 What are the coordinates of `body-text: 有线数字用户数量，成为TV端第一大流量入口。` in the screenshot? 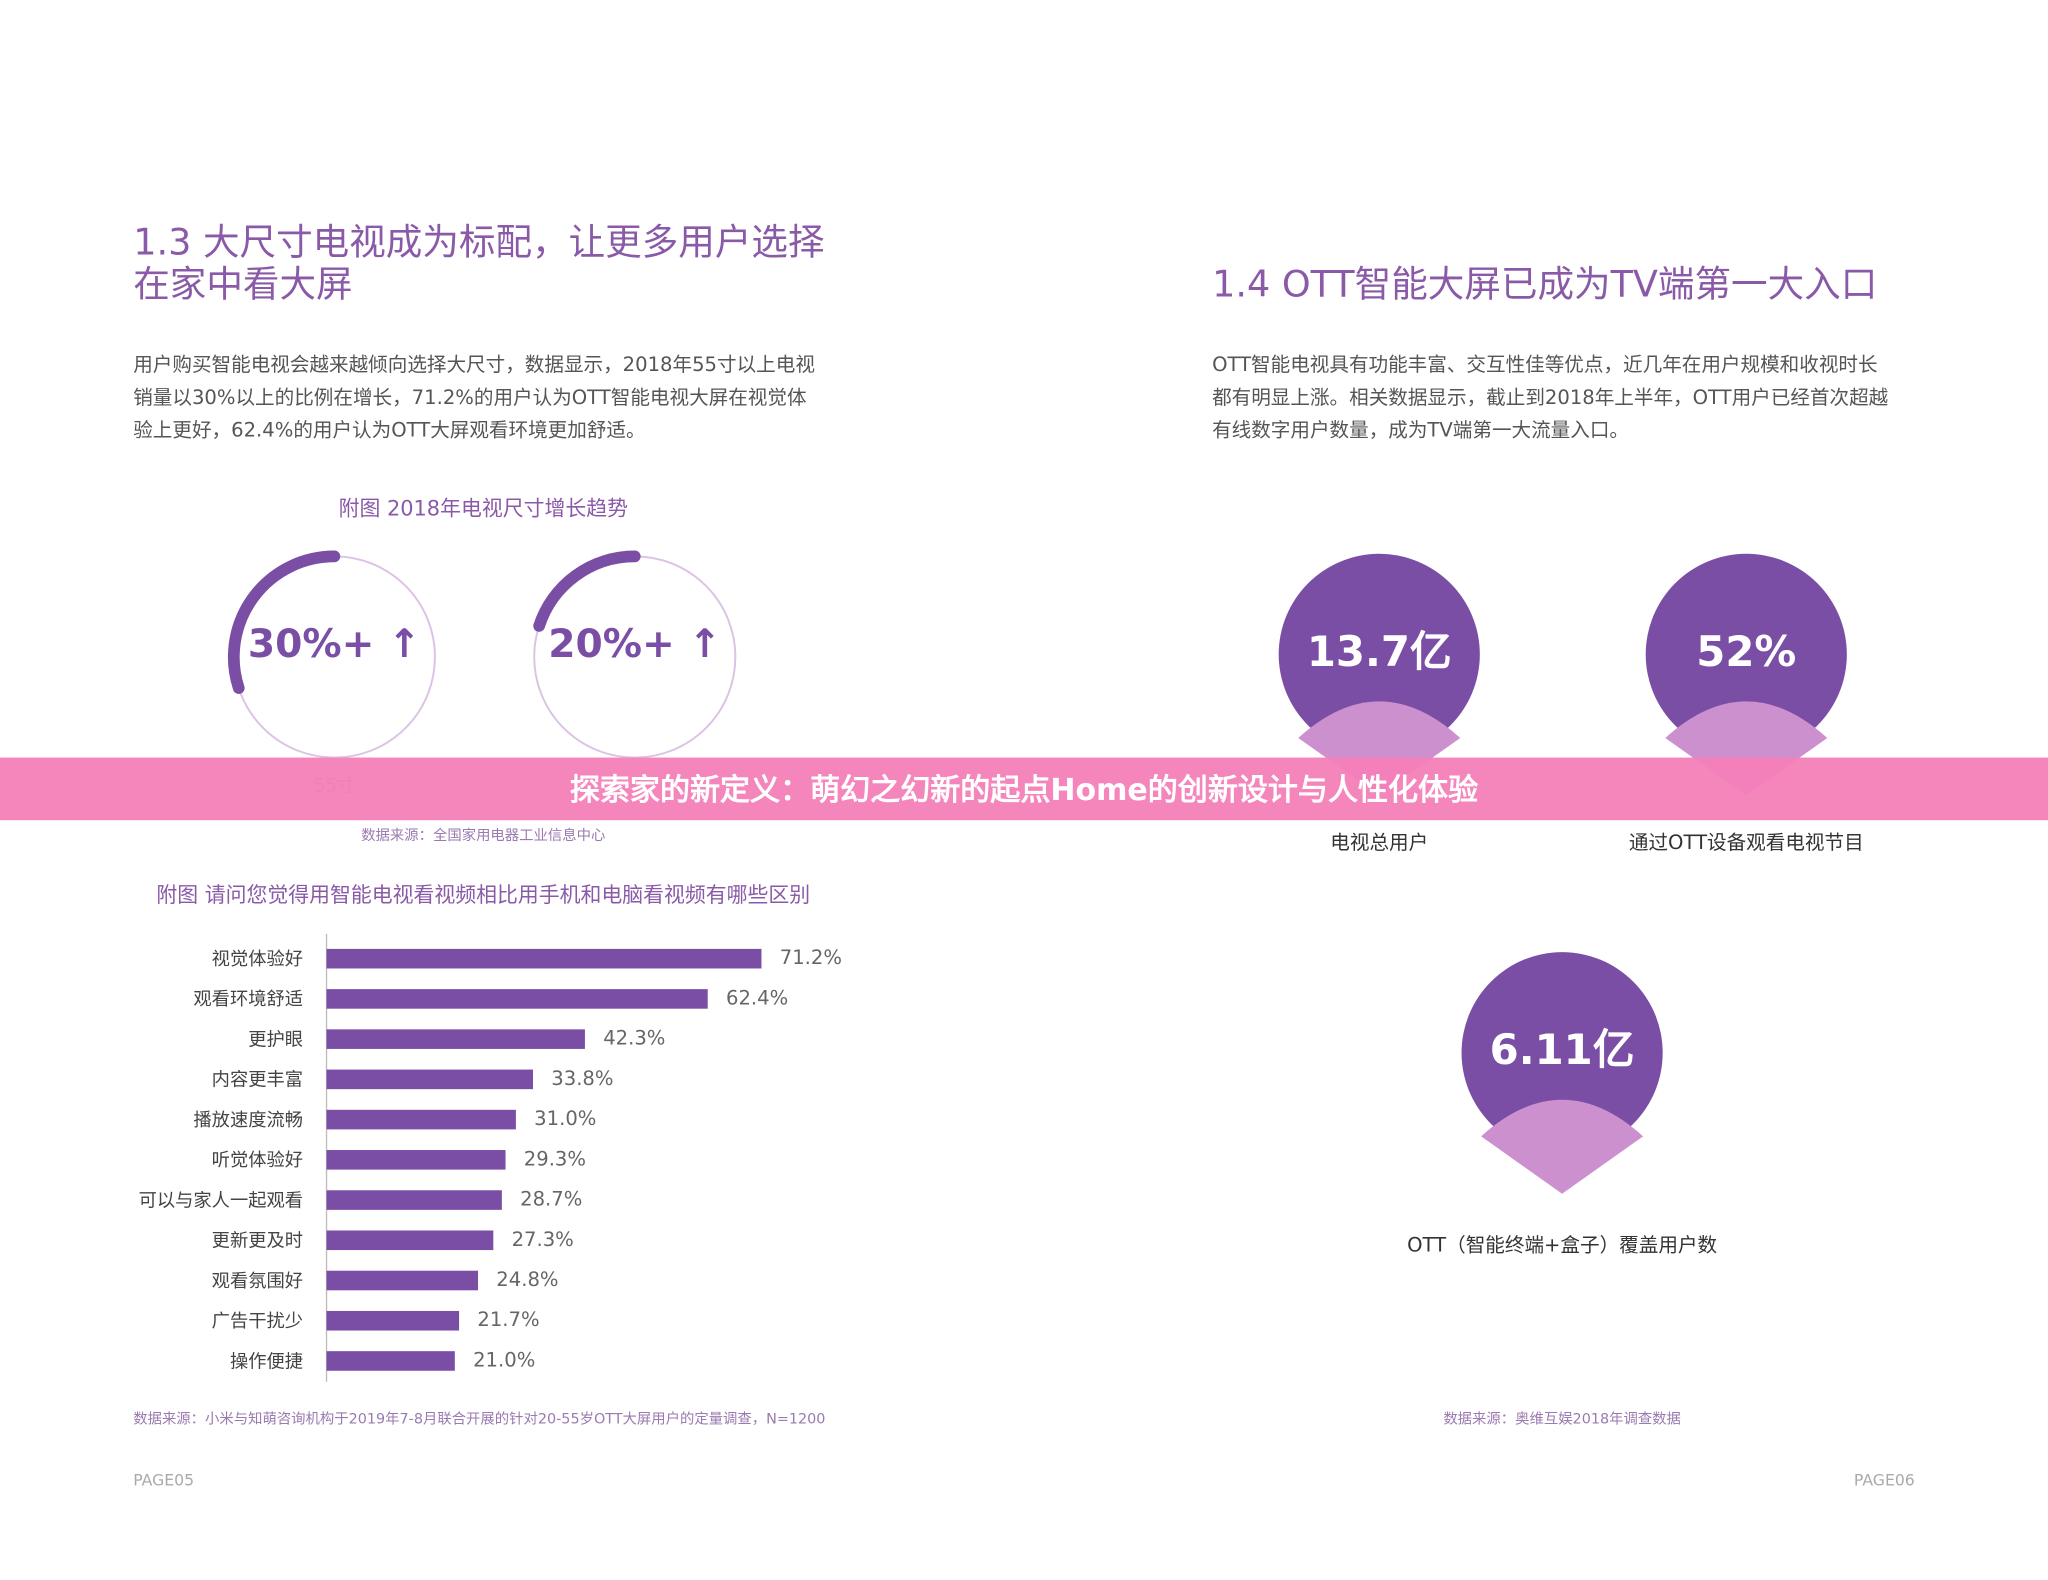 It's located at (1420, 430).